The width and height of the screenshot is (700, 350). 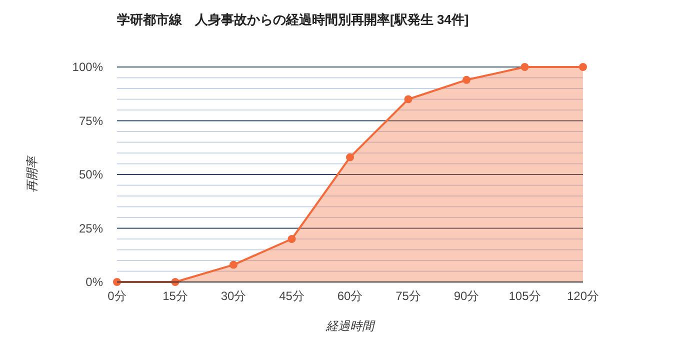 What do you see at coordinates (524, 296) in the screenshot?
I see `x-tick-label: 105分` at bounding box center [524, 296].